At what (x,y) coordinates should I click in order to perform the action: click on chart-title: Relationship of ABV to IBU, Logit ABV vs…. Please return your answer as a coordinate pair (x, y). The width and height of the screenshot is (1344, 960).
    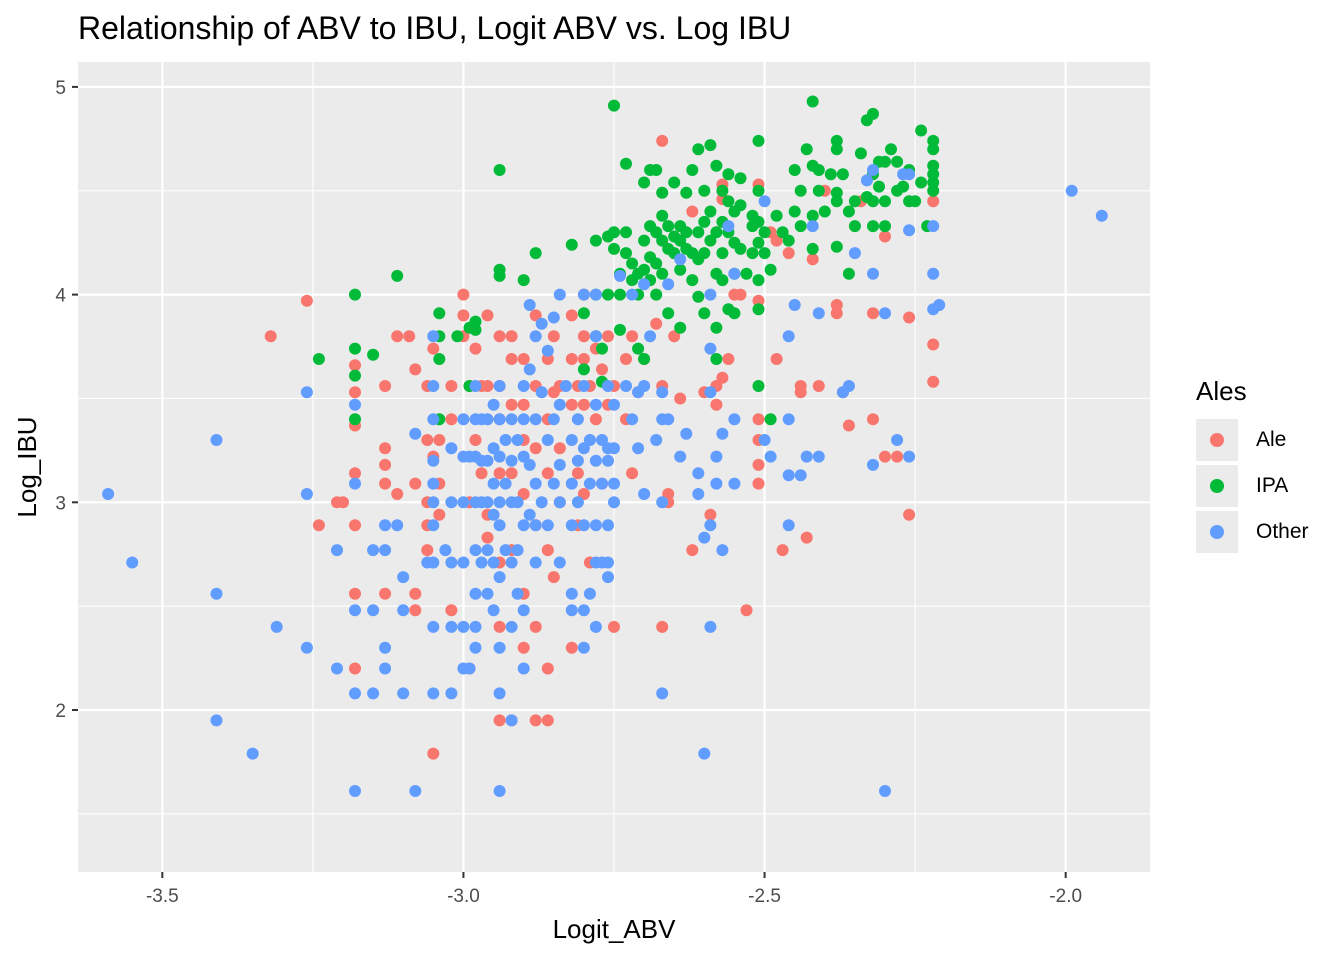
    Looking at the image, I should click on (435, 28).